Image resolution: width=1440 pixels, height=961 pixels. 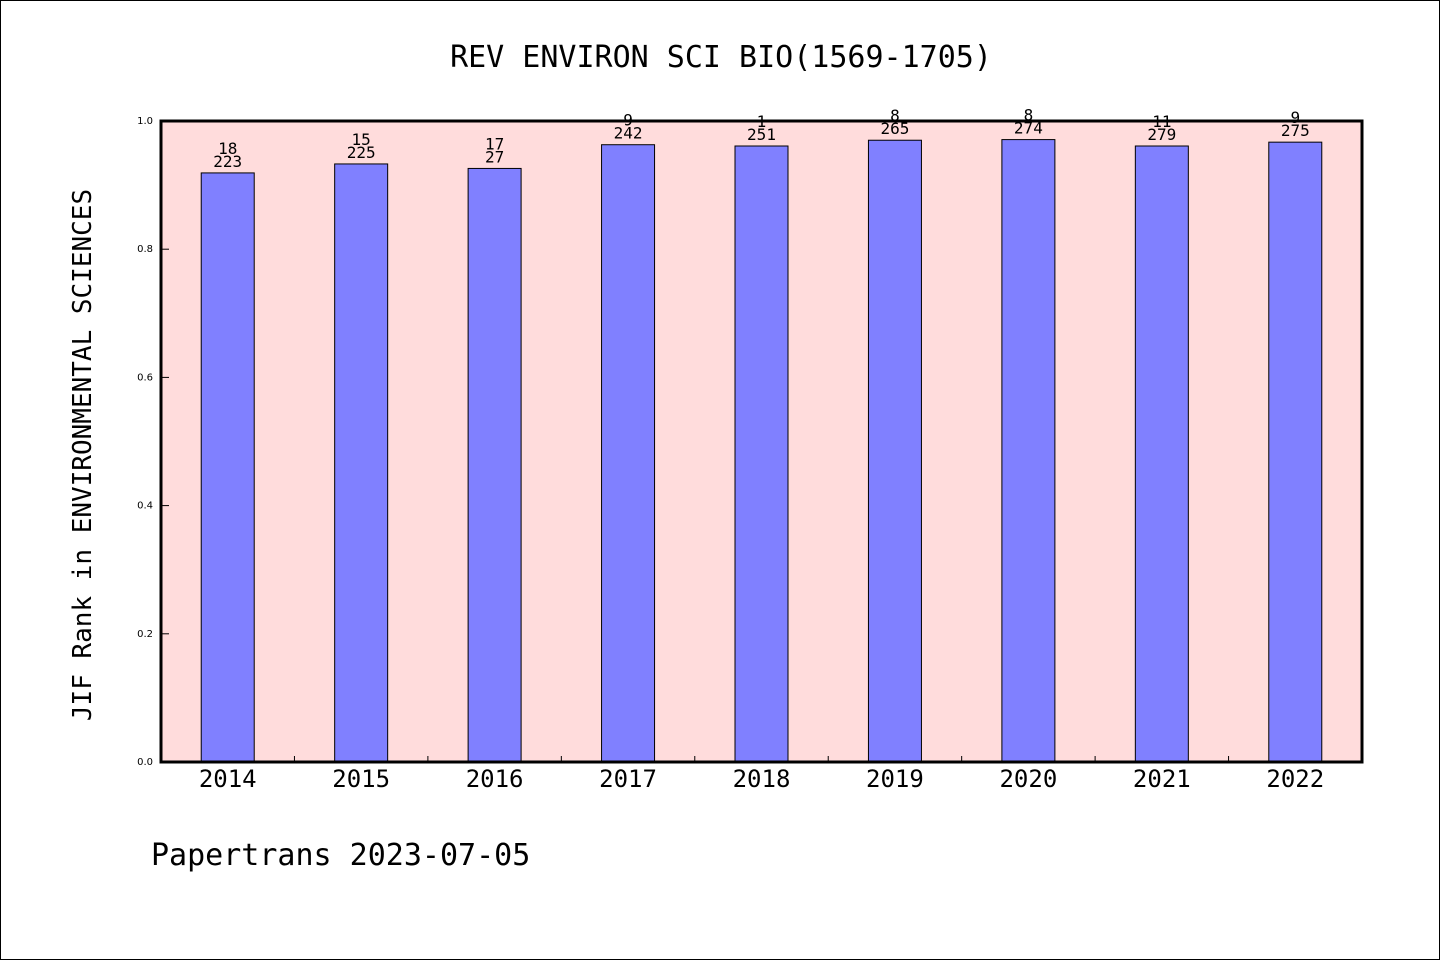 What do you see at coordinates (1162, 779) in the screenshot?
I see `x-tick-label-2021: 2021` at bounding box center [1162, 779].